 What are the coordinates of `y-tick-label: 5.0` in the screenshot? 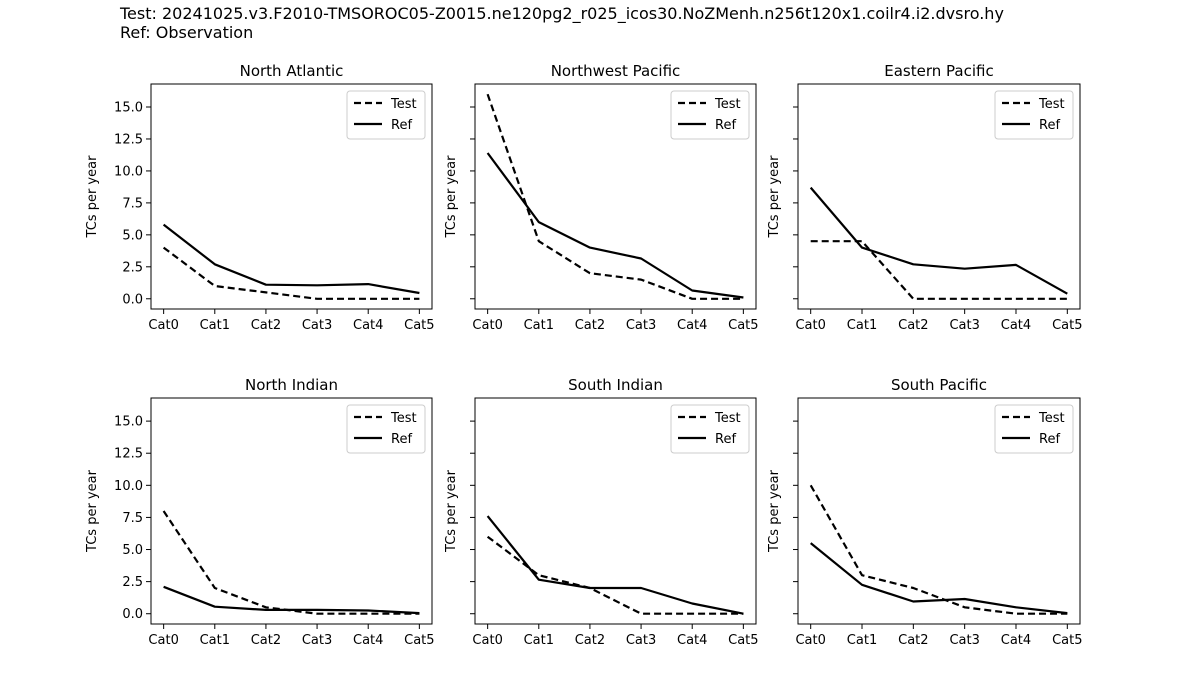 It's located at (132, 235).